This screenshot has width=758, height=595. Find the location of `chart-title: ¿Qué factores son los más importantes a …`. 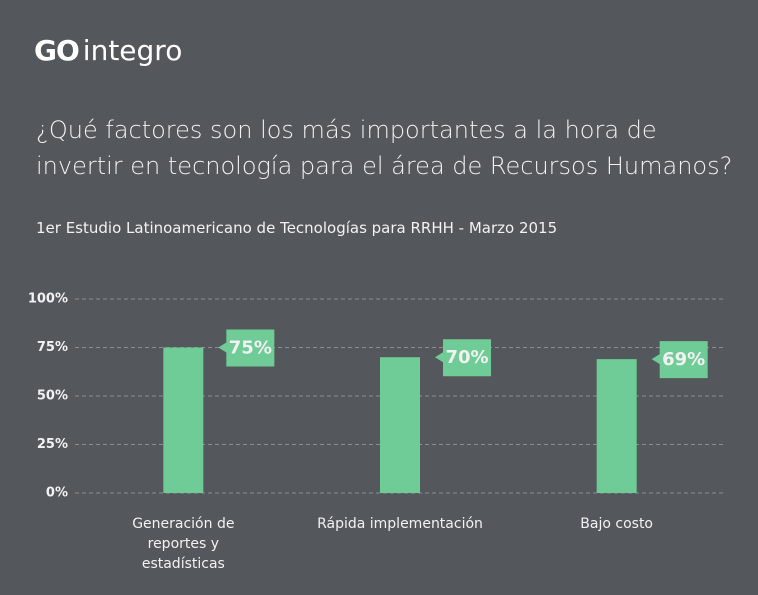

chart-title: ¿Qué factores son los más importantes a … is located at coordinates (384, 148).